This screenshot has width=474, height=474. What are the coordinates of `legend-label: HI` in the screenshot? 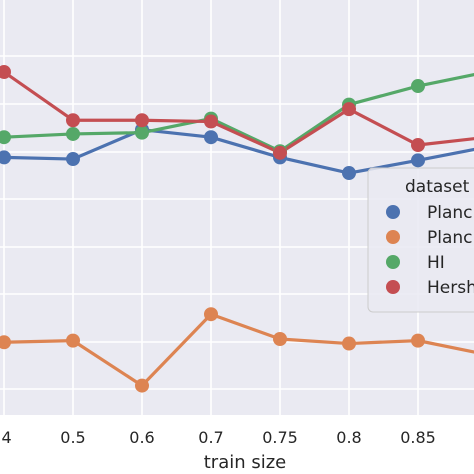 It's located at (436, 263).